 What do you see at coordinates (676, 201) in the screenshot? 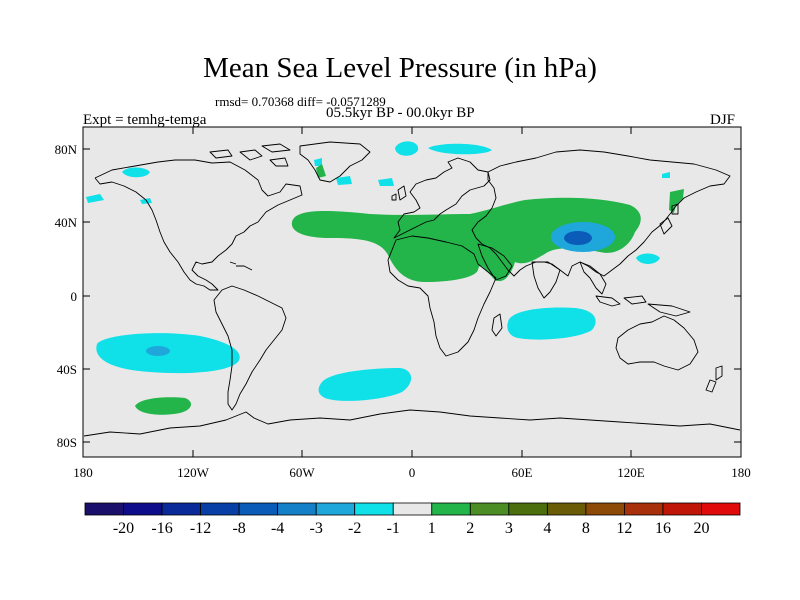
I see `positive-patch-ne-asia` at bounding box center [676, 201].